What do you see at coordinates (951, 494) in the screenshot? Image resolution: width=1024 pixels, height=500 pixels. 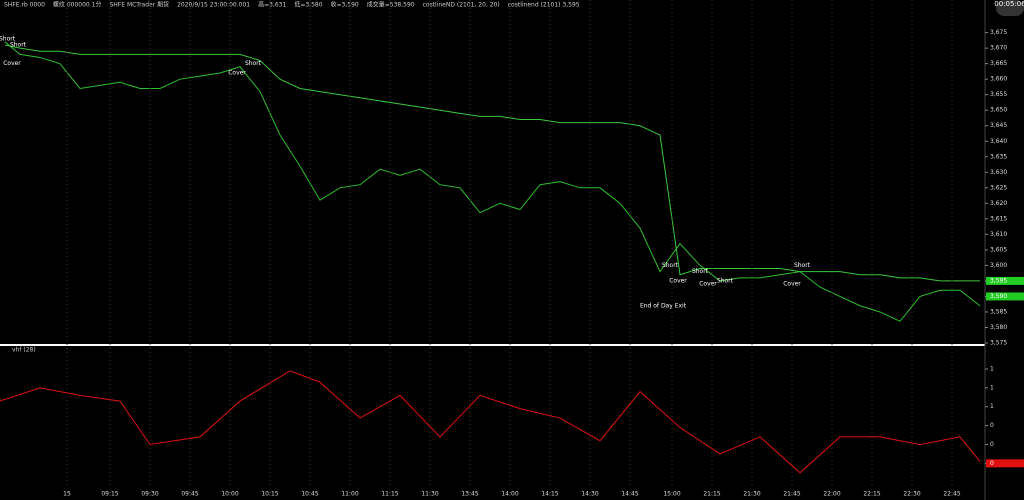 I see `x-tick-label: 22:45` at bounding box center [951, 494].